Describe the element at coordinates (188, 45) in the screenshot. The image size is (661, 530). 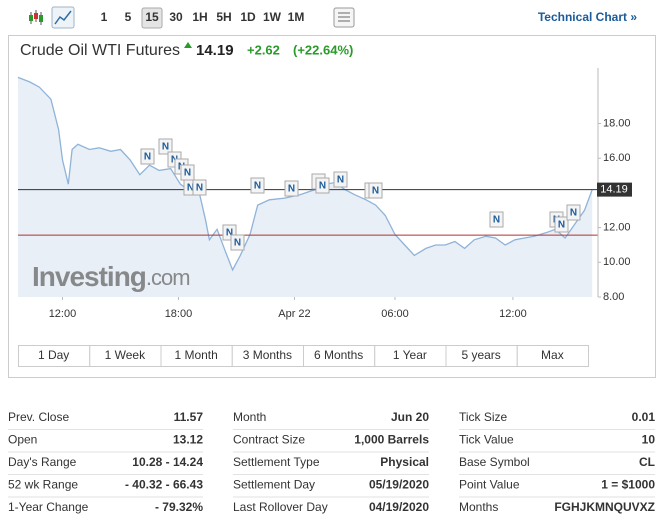
I see `up-arrow` at that location.